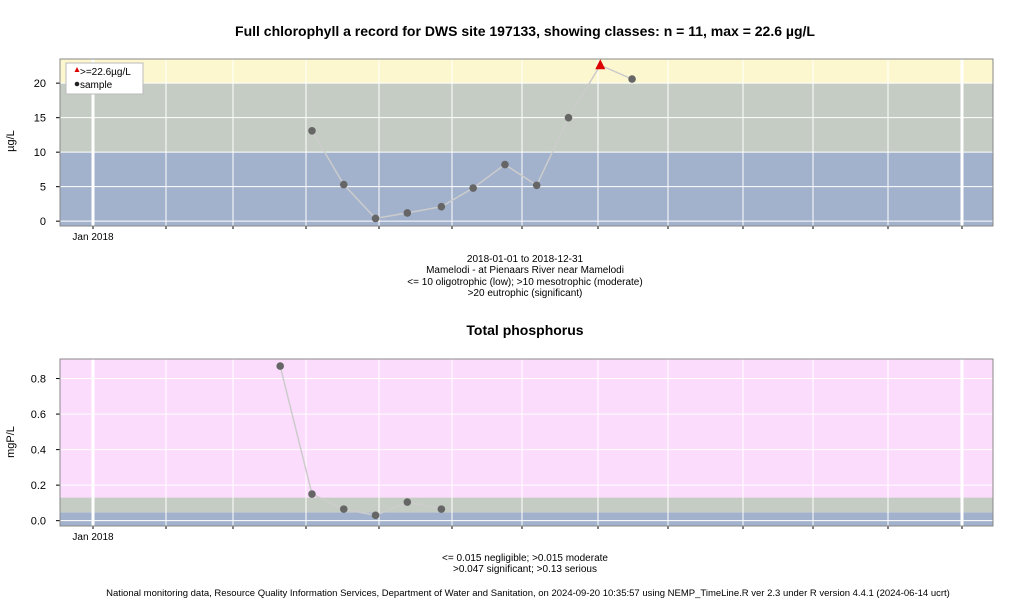 This screenshot has height=605, width=1024. I want to click on legend-sample-label: sample, so click(96, 85).